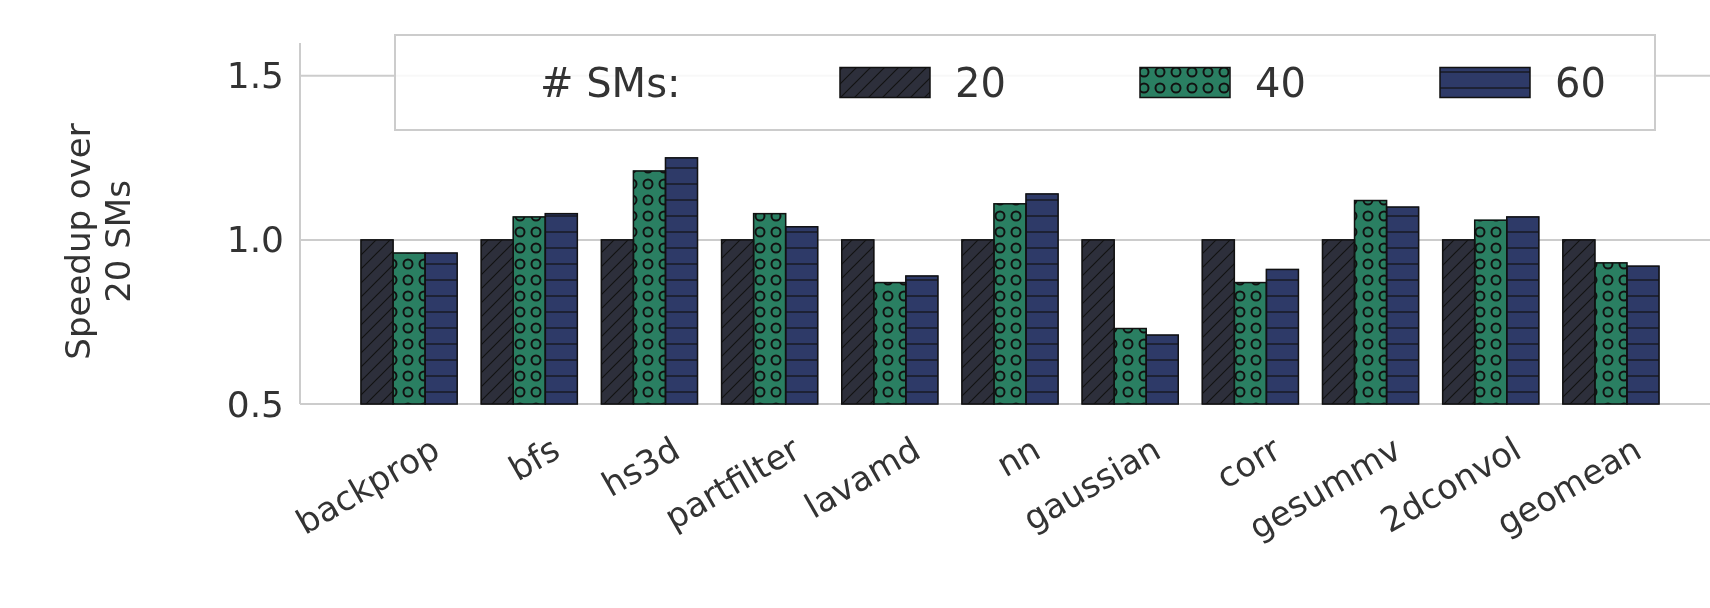 This screenshot has height=608, width=1710. What do you see at coordinates (255, 76) in the screenshot?
I see `y-tick-label: 1.5` at bounding box center [255, 76].